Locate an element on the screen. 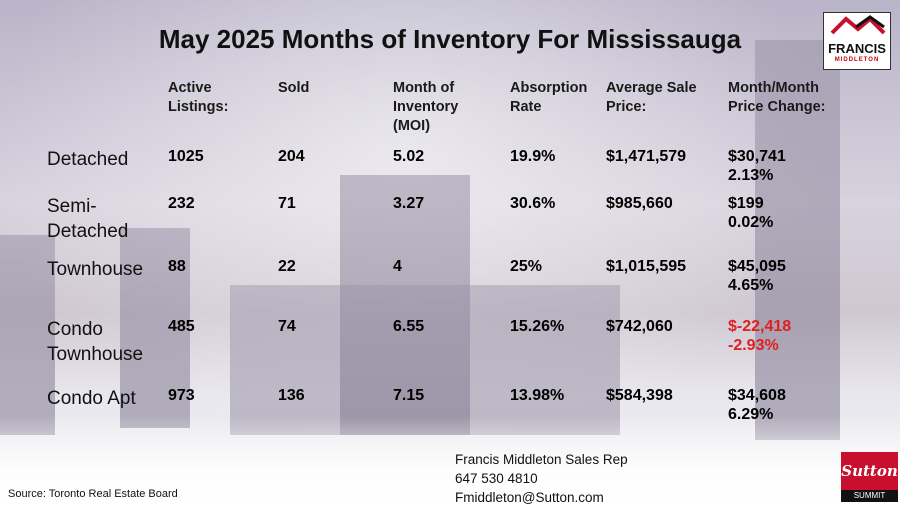  cell-active: 485 is located at coordinates (181, 326).